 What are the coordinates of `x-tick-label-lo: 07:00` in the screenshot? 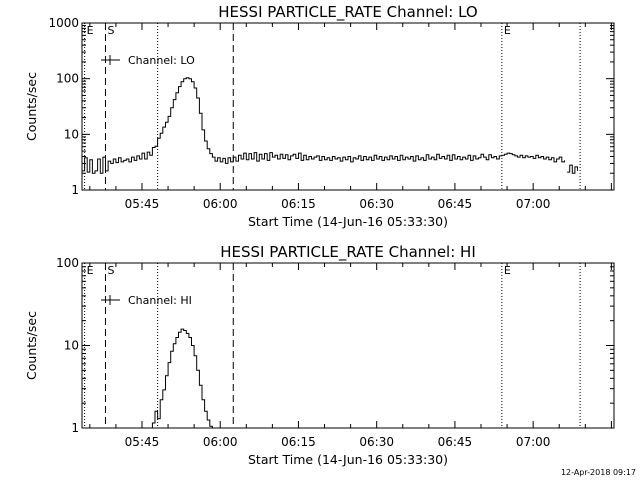 It's located at (533, 204).